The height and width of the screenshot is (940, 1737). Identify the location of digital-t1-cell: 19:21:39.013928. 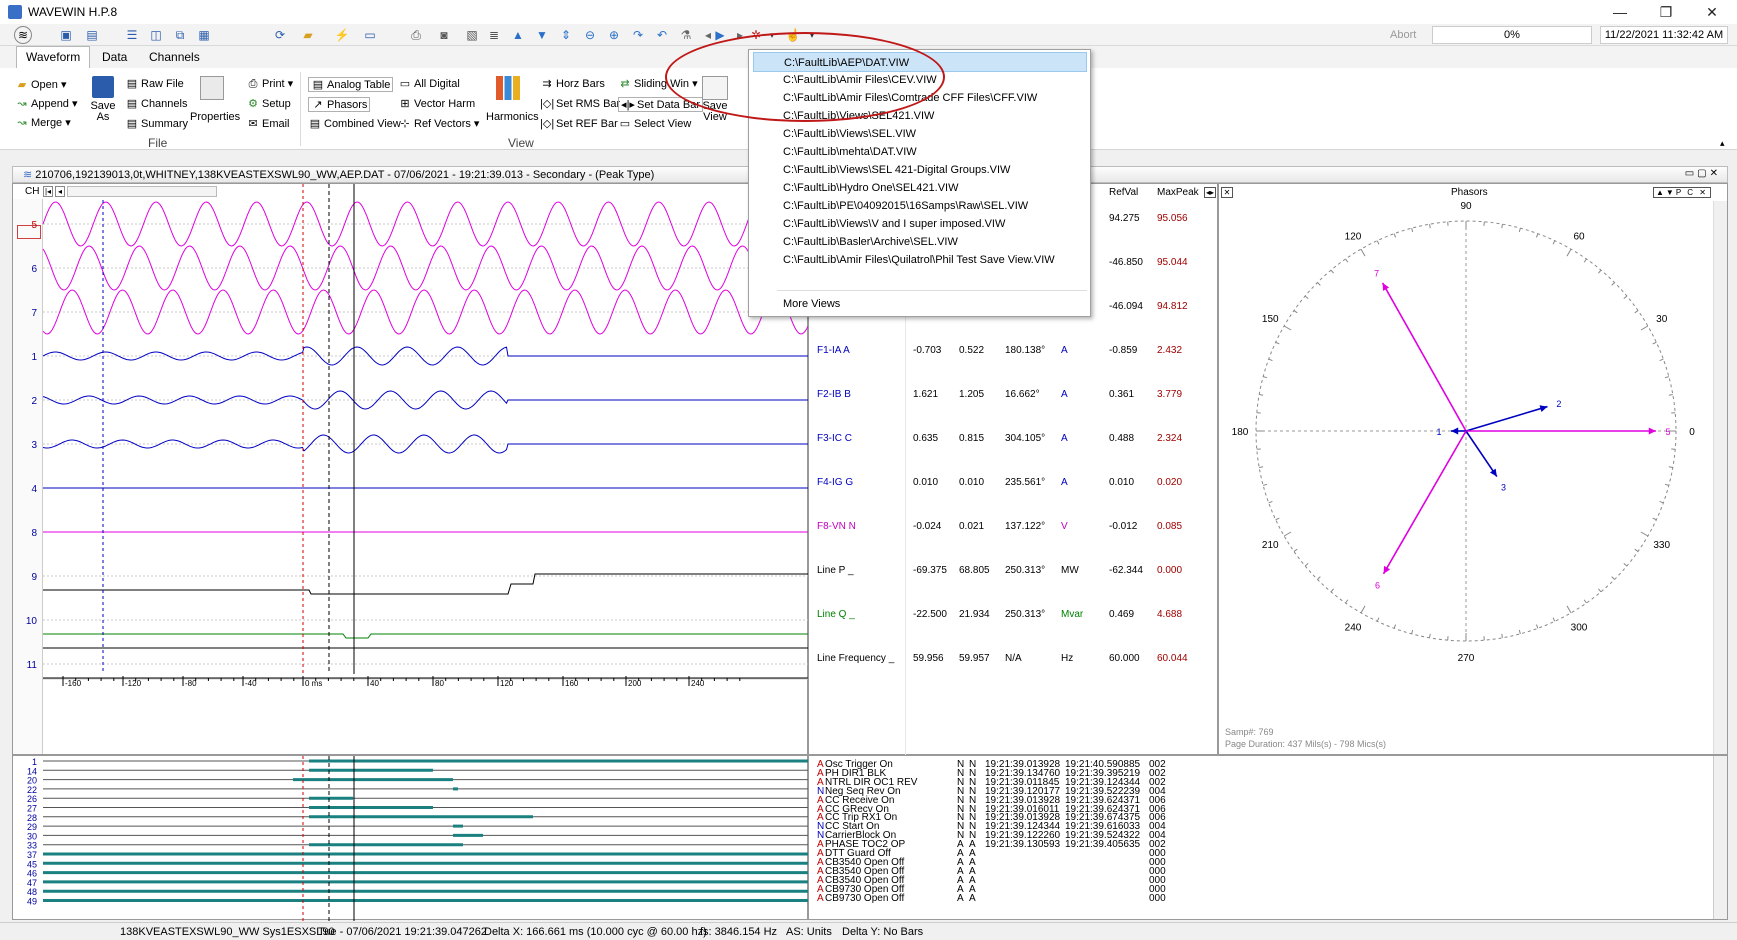
(1023, 764).